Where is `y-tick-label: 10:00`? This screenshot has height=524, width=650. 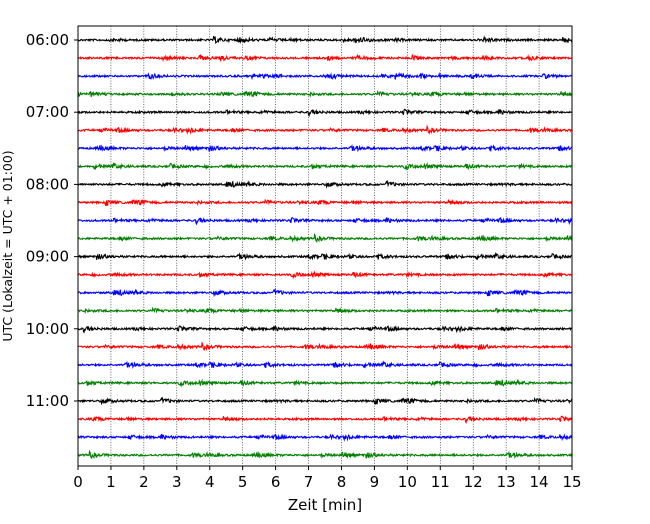 y-tick-label: 10:00 is located at coordinates (47, 329).